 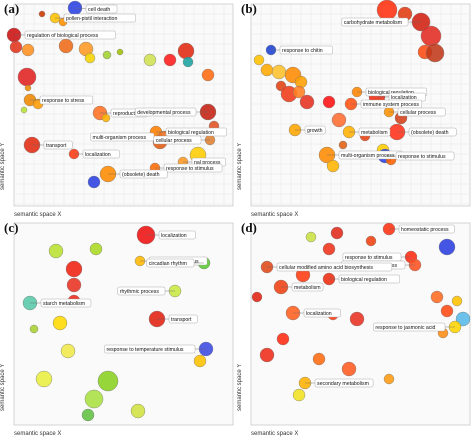 I want to click on data-label: rhythmic process, so click(x=140, y=292).